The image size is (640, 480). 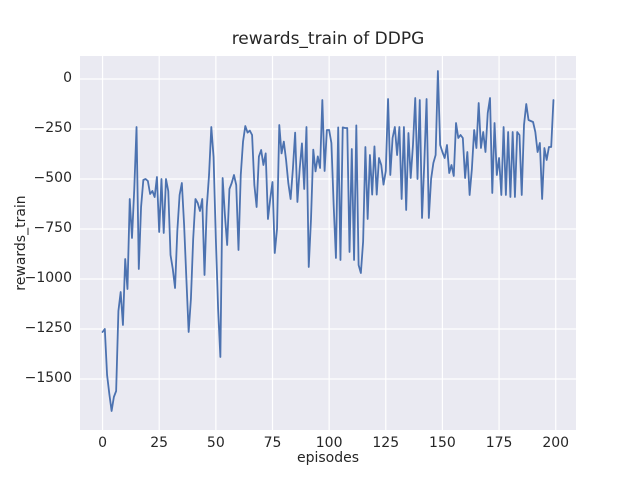 What do you see at coordinates (328, 39) in the screenshot?
I see `chart-title: rewards_train of DDPG` at bounding box center [328, 39].